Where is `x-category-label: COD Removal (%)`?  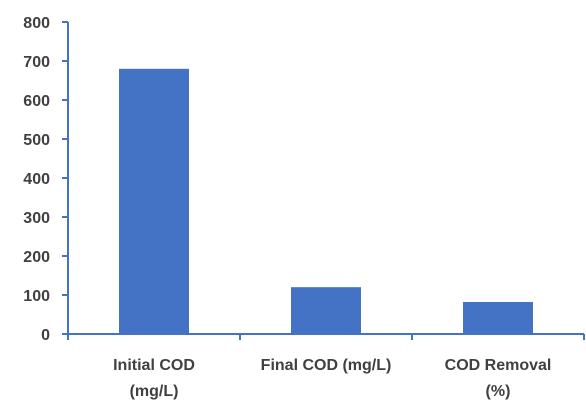 x-category-label: COD Removal (%) is located at coordinates (498, 378).